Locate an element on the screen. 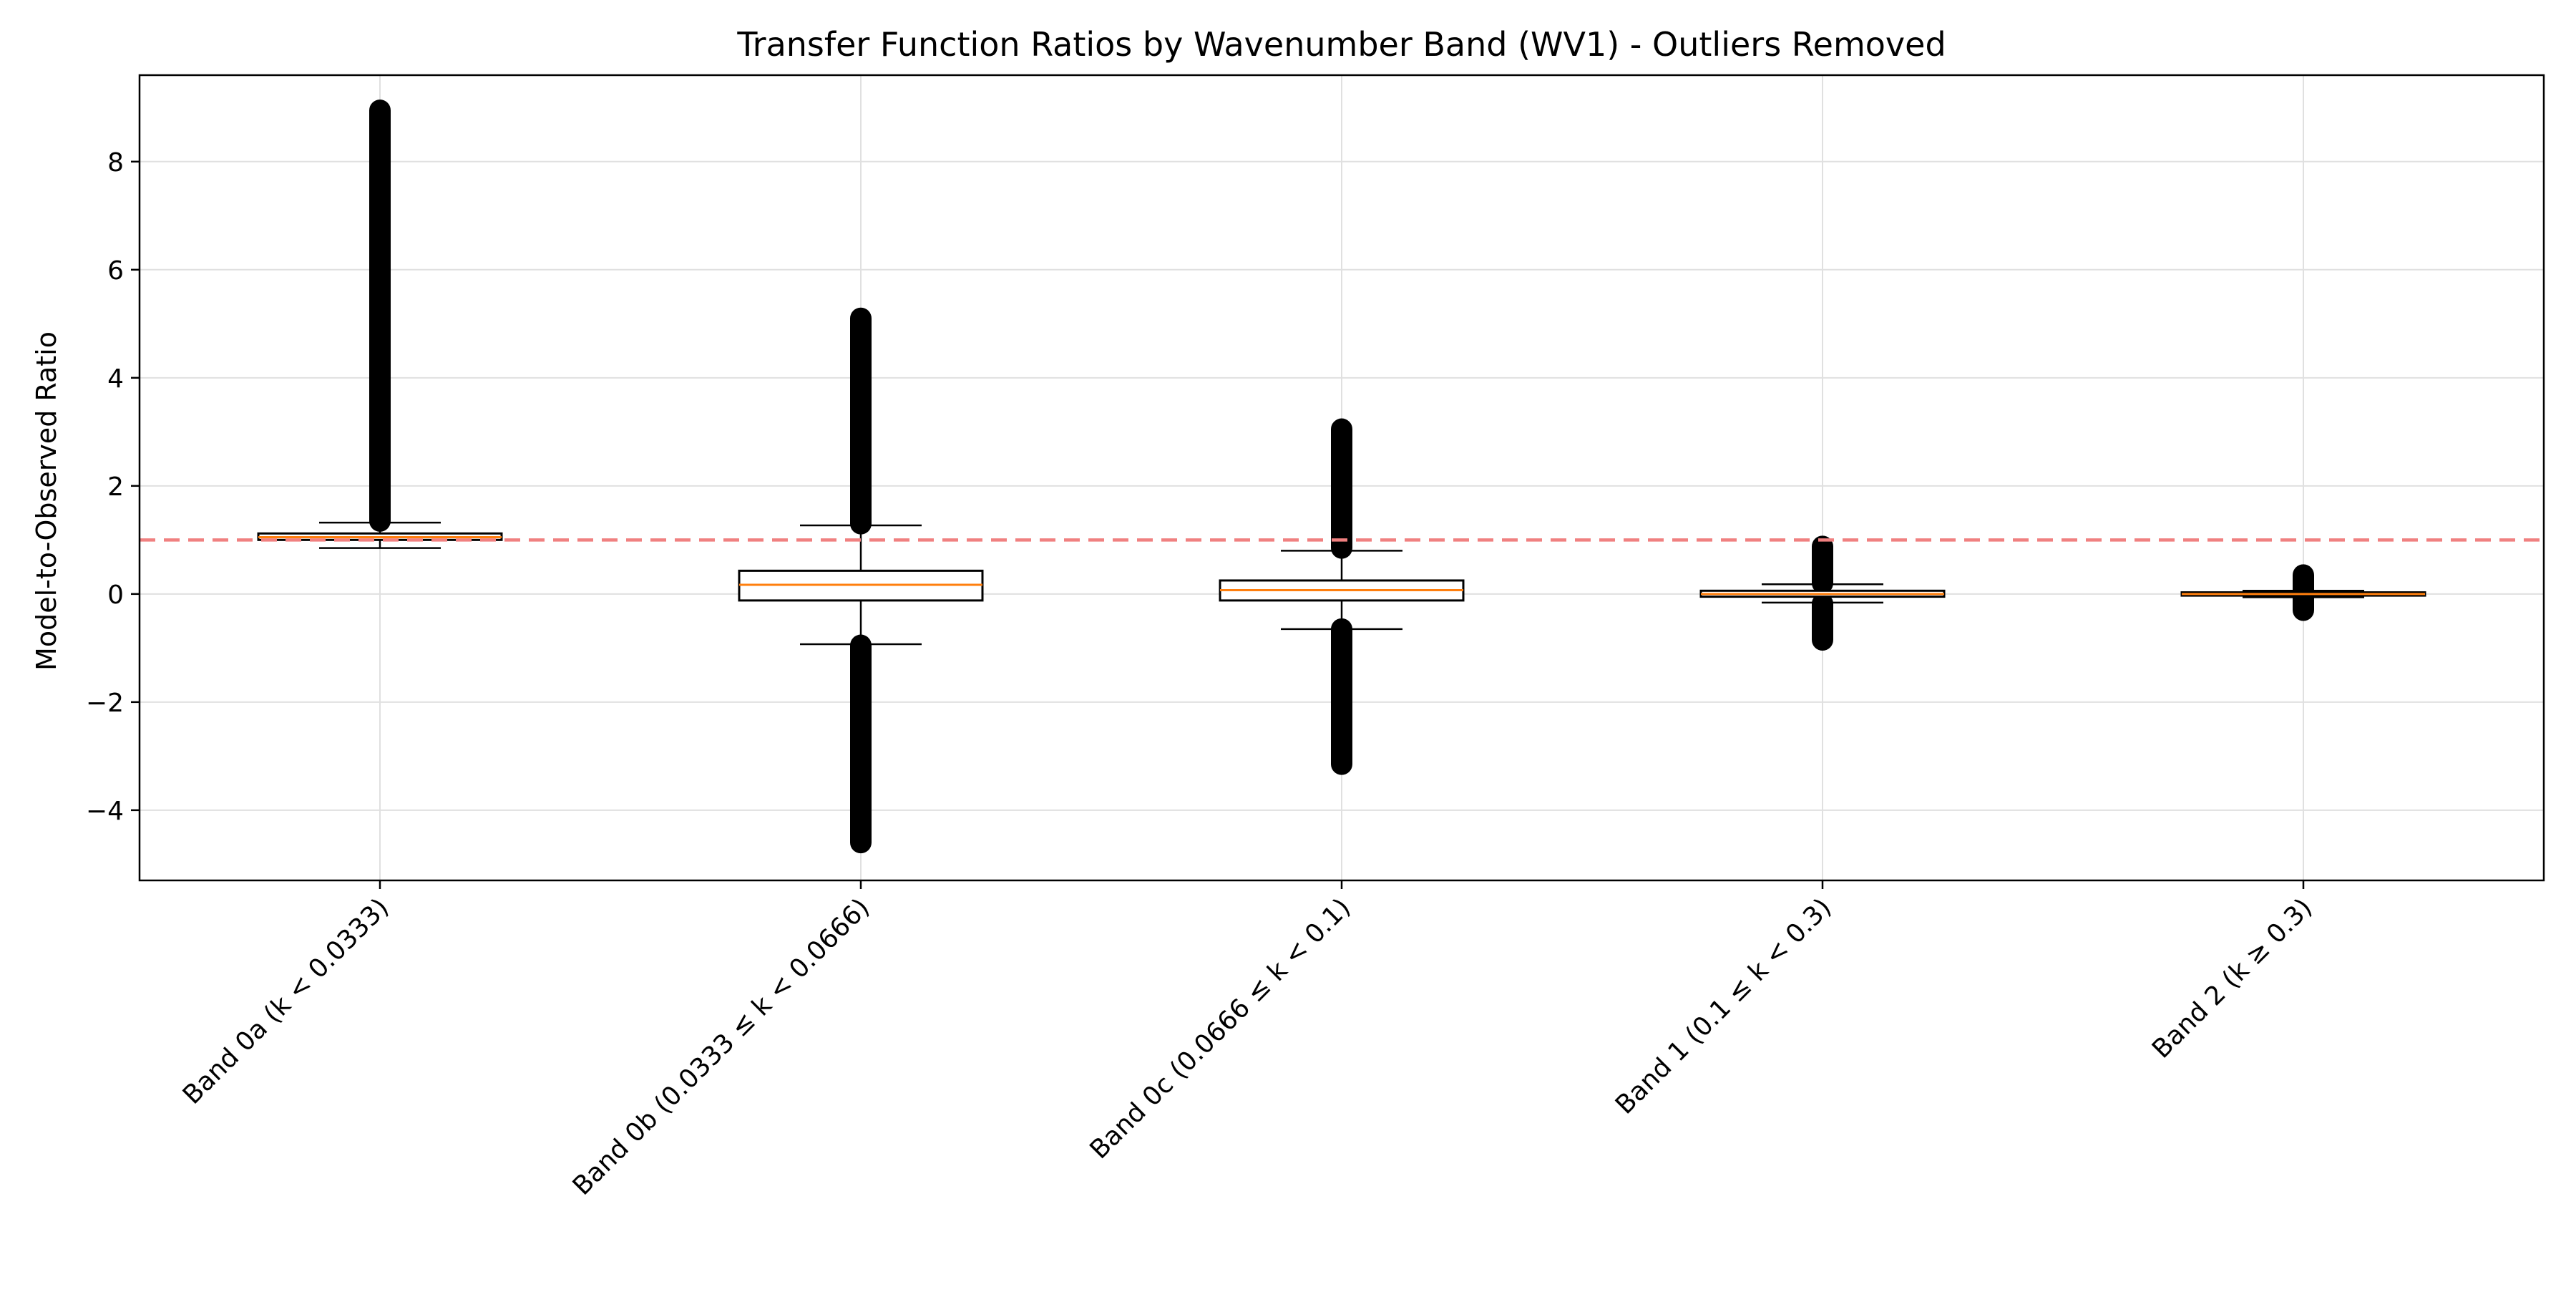 This screenshot has height=1292, width=2576. x-tick-label: Band 2 (k ≥ 0.3) is located at coordinates (2232, 978).